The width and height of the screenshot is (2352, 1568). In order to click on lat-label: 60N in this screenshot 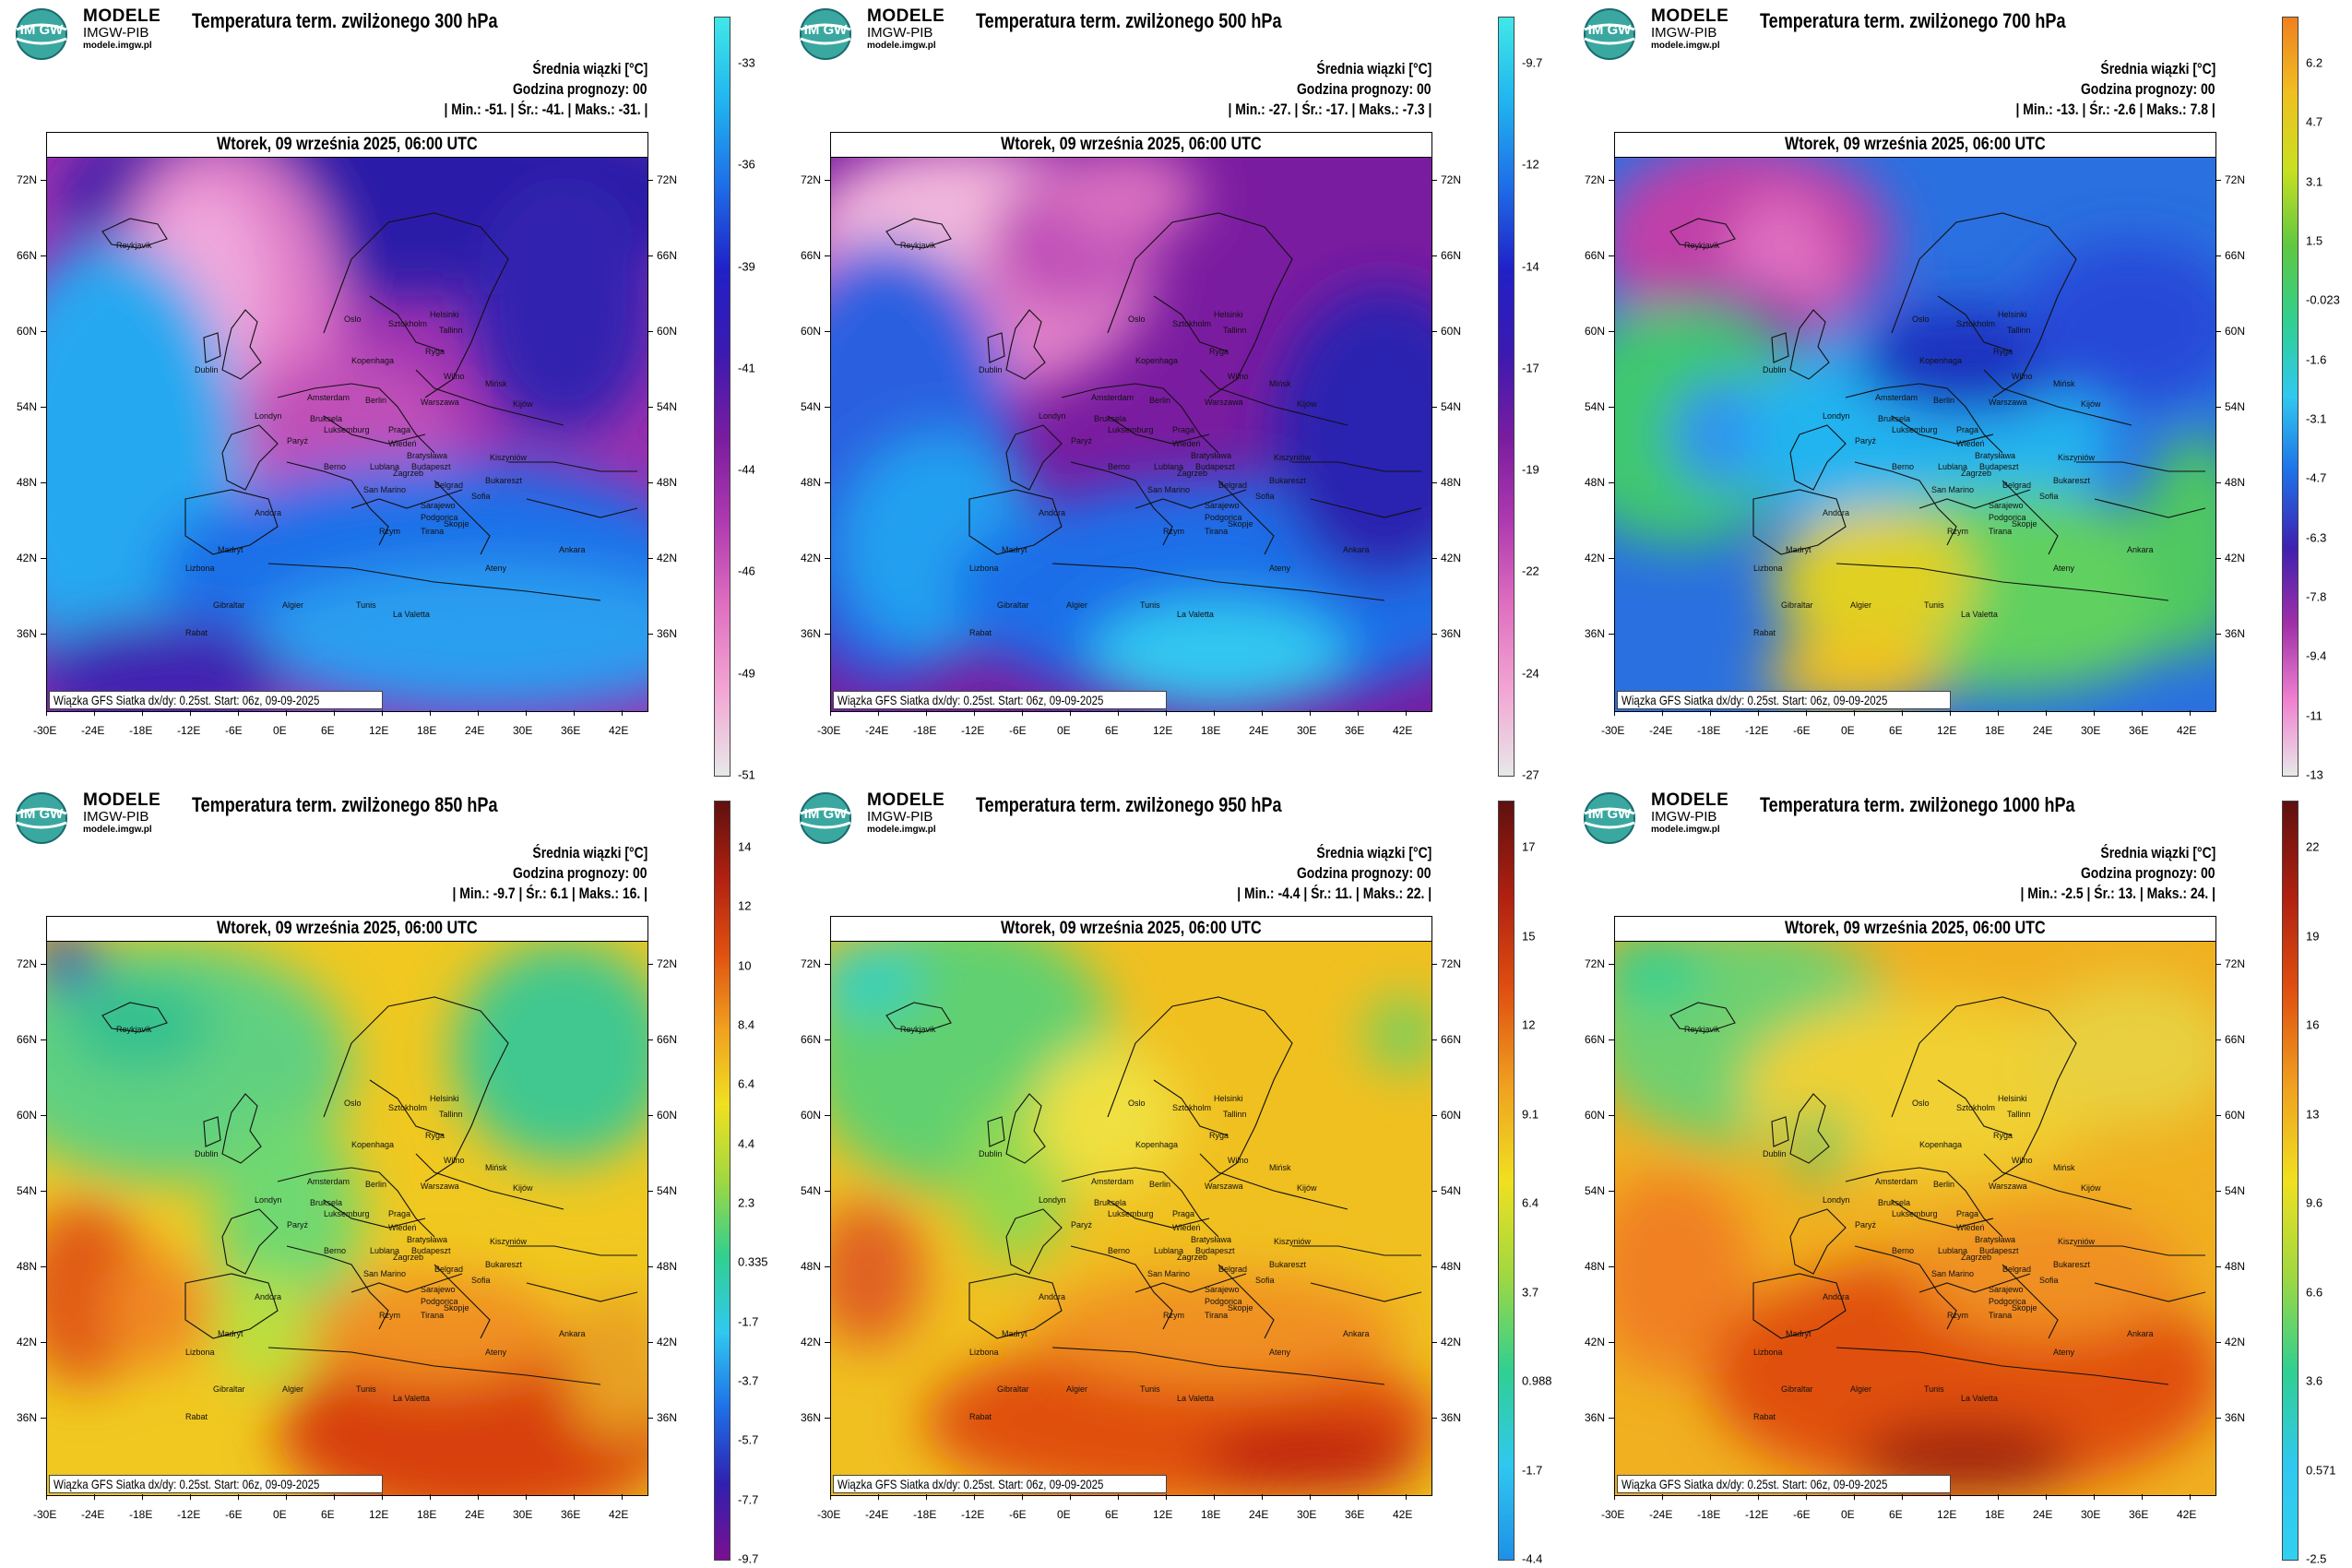, I will do `click(667, 331)`.